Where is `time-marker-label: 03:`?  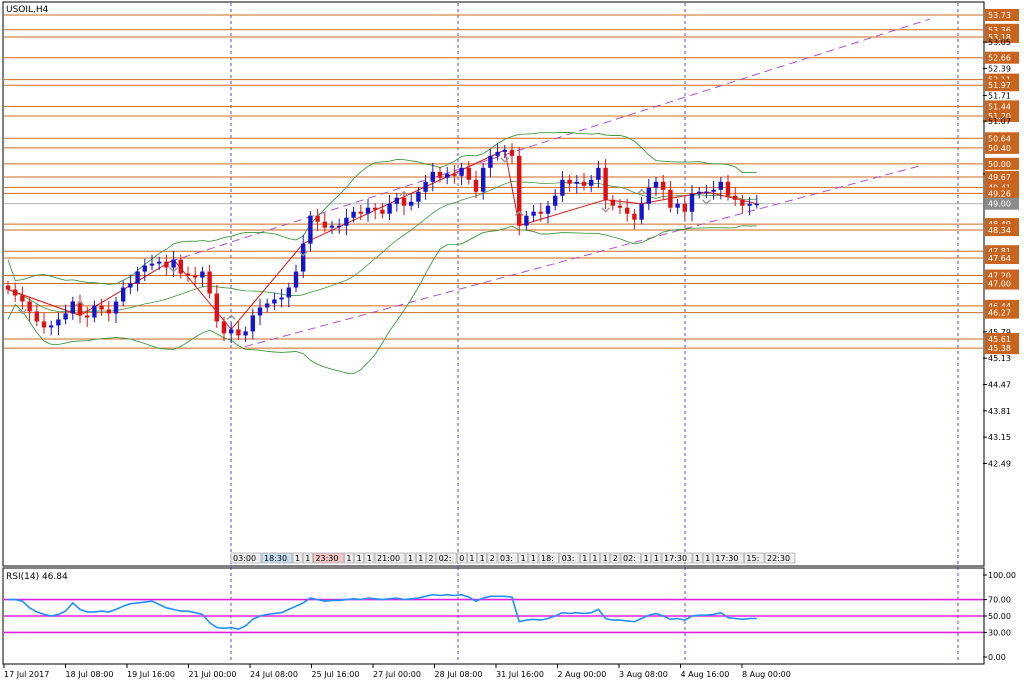
time-marker-label: 03: is located at coordinates (506, 558).